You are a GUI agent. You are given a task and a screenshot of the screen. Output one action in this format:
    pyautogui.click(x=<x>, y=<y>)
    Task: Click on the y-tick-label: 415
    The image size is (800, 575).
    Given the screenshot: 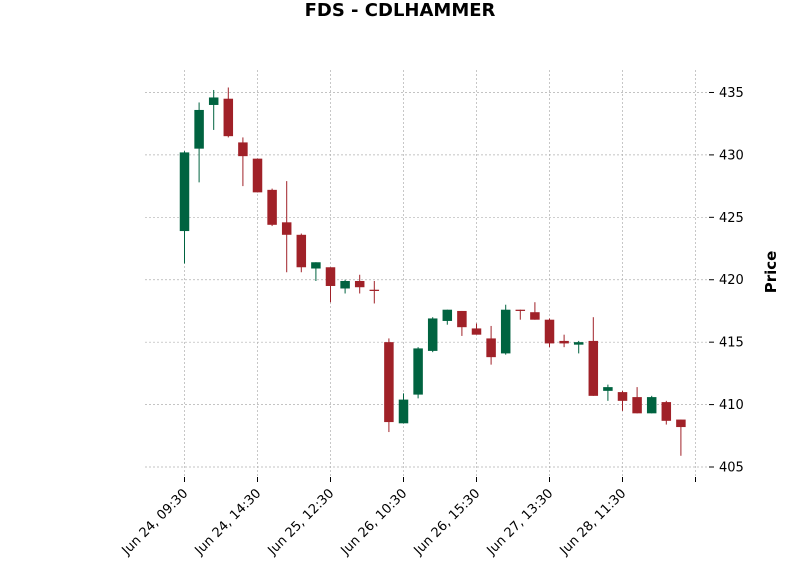 What is the action you would take?
    pyautogui.click(x=731, y=343)
    